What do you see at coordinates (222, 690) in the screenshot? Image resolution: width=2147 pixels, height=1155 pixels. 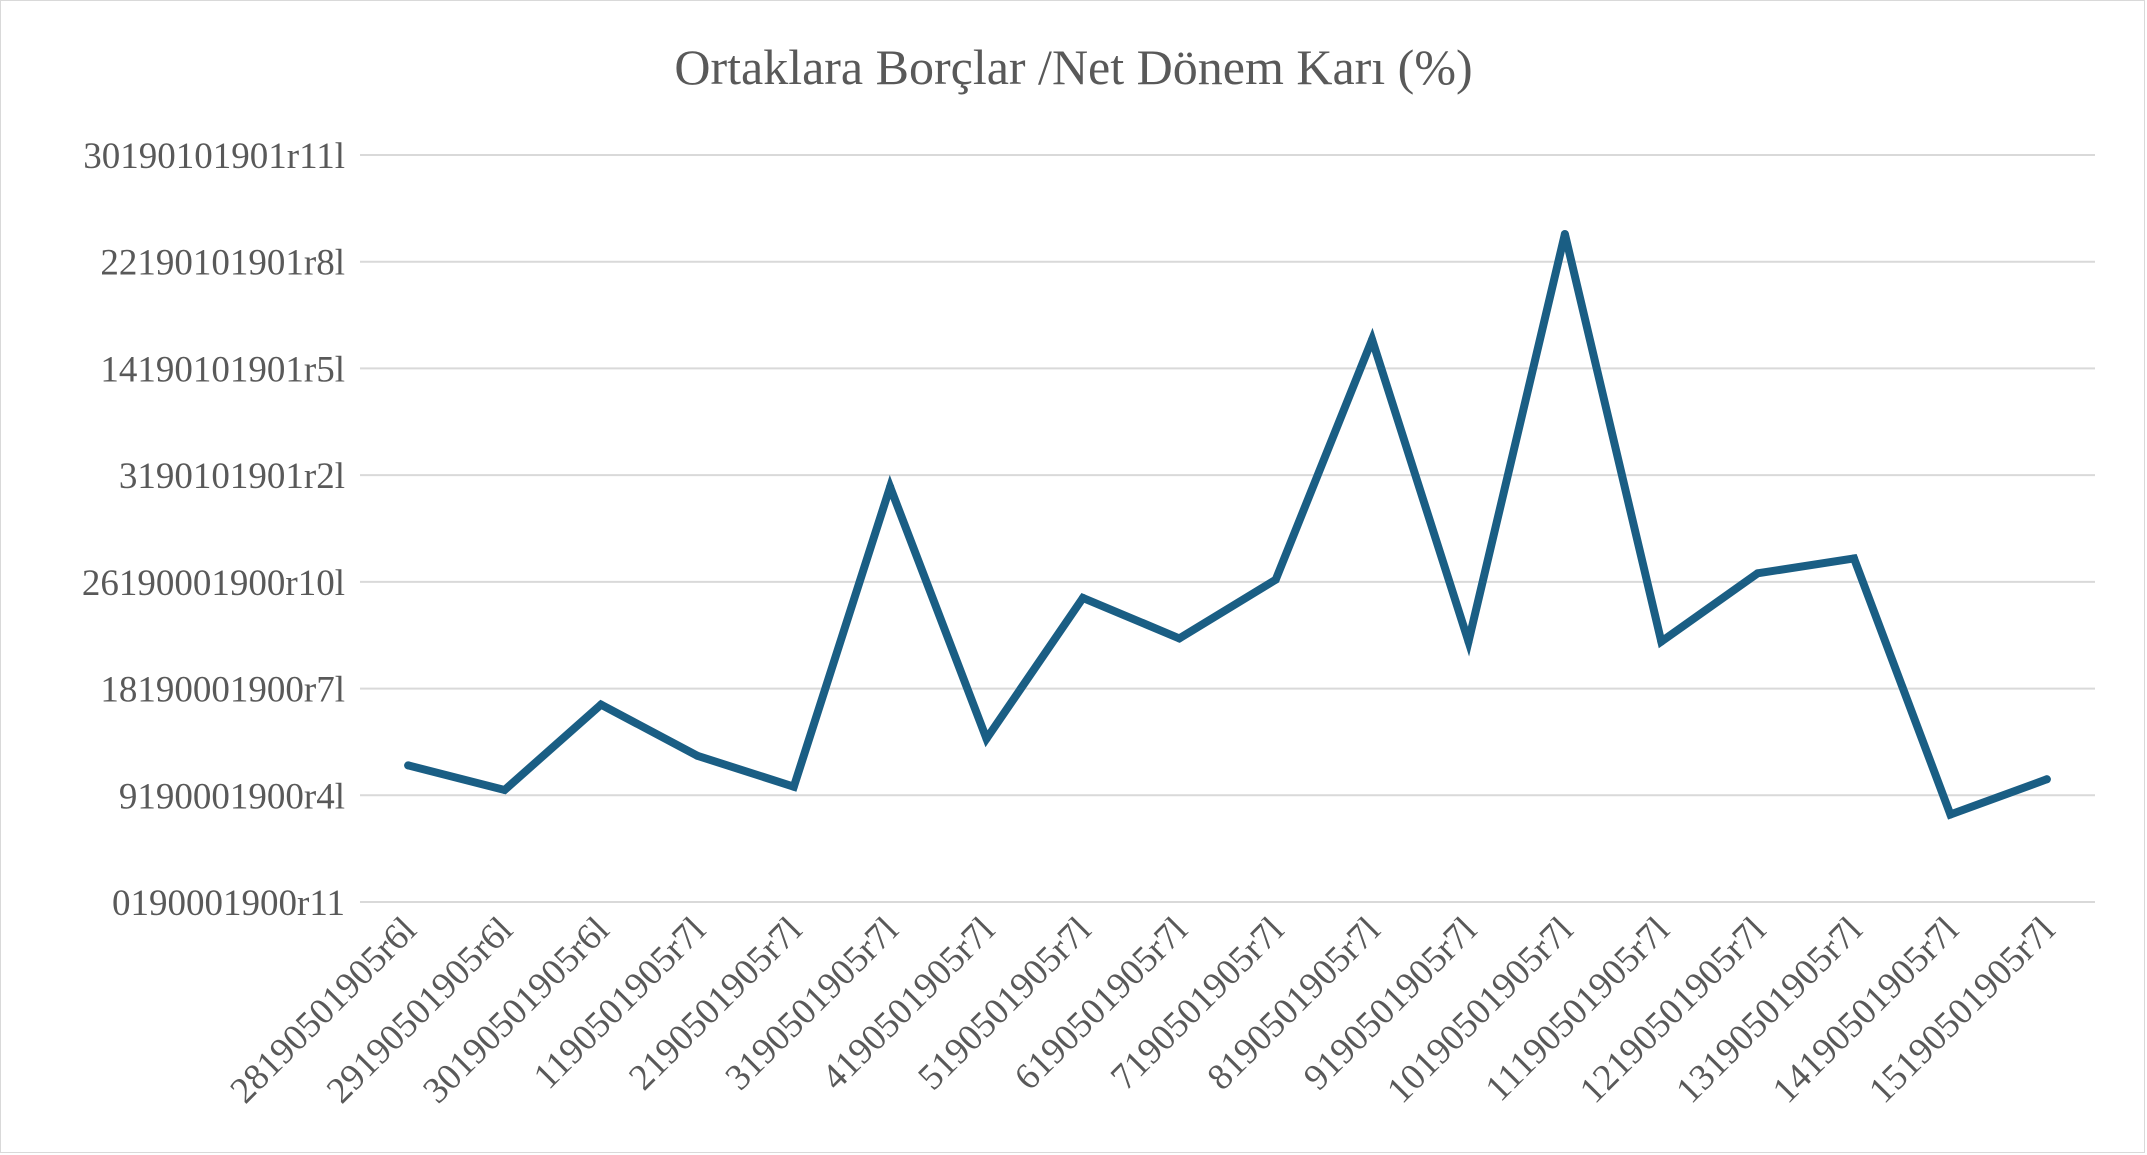 I see `y-tick-label: 18190001900r7l` at bounding box center [222, 690].